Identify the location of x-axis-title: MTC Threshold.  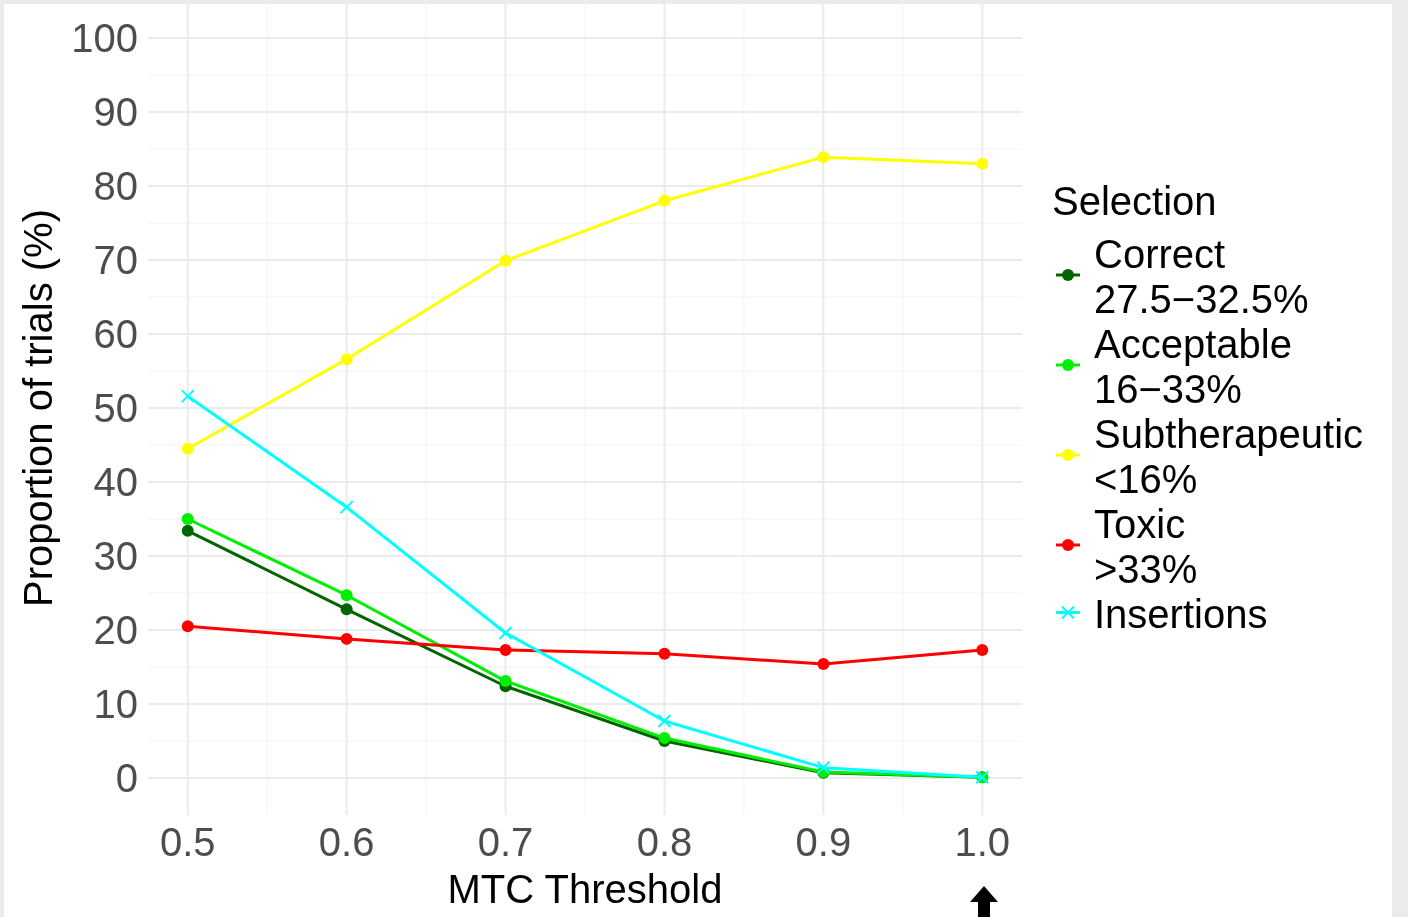
(585, 889).